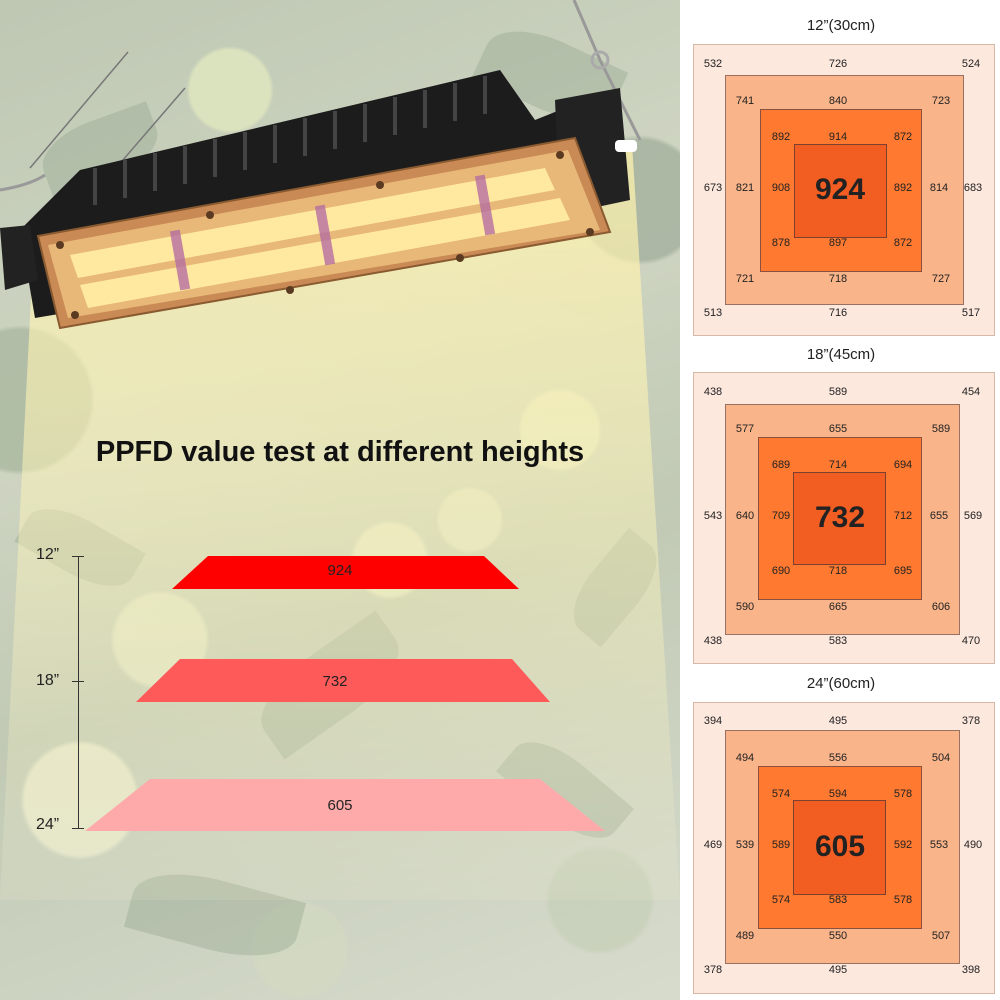 The width and height of the screenshot is (1000, 1000). I want to click on ppfd-grid-24in, so click(844, 848).